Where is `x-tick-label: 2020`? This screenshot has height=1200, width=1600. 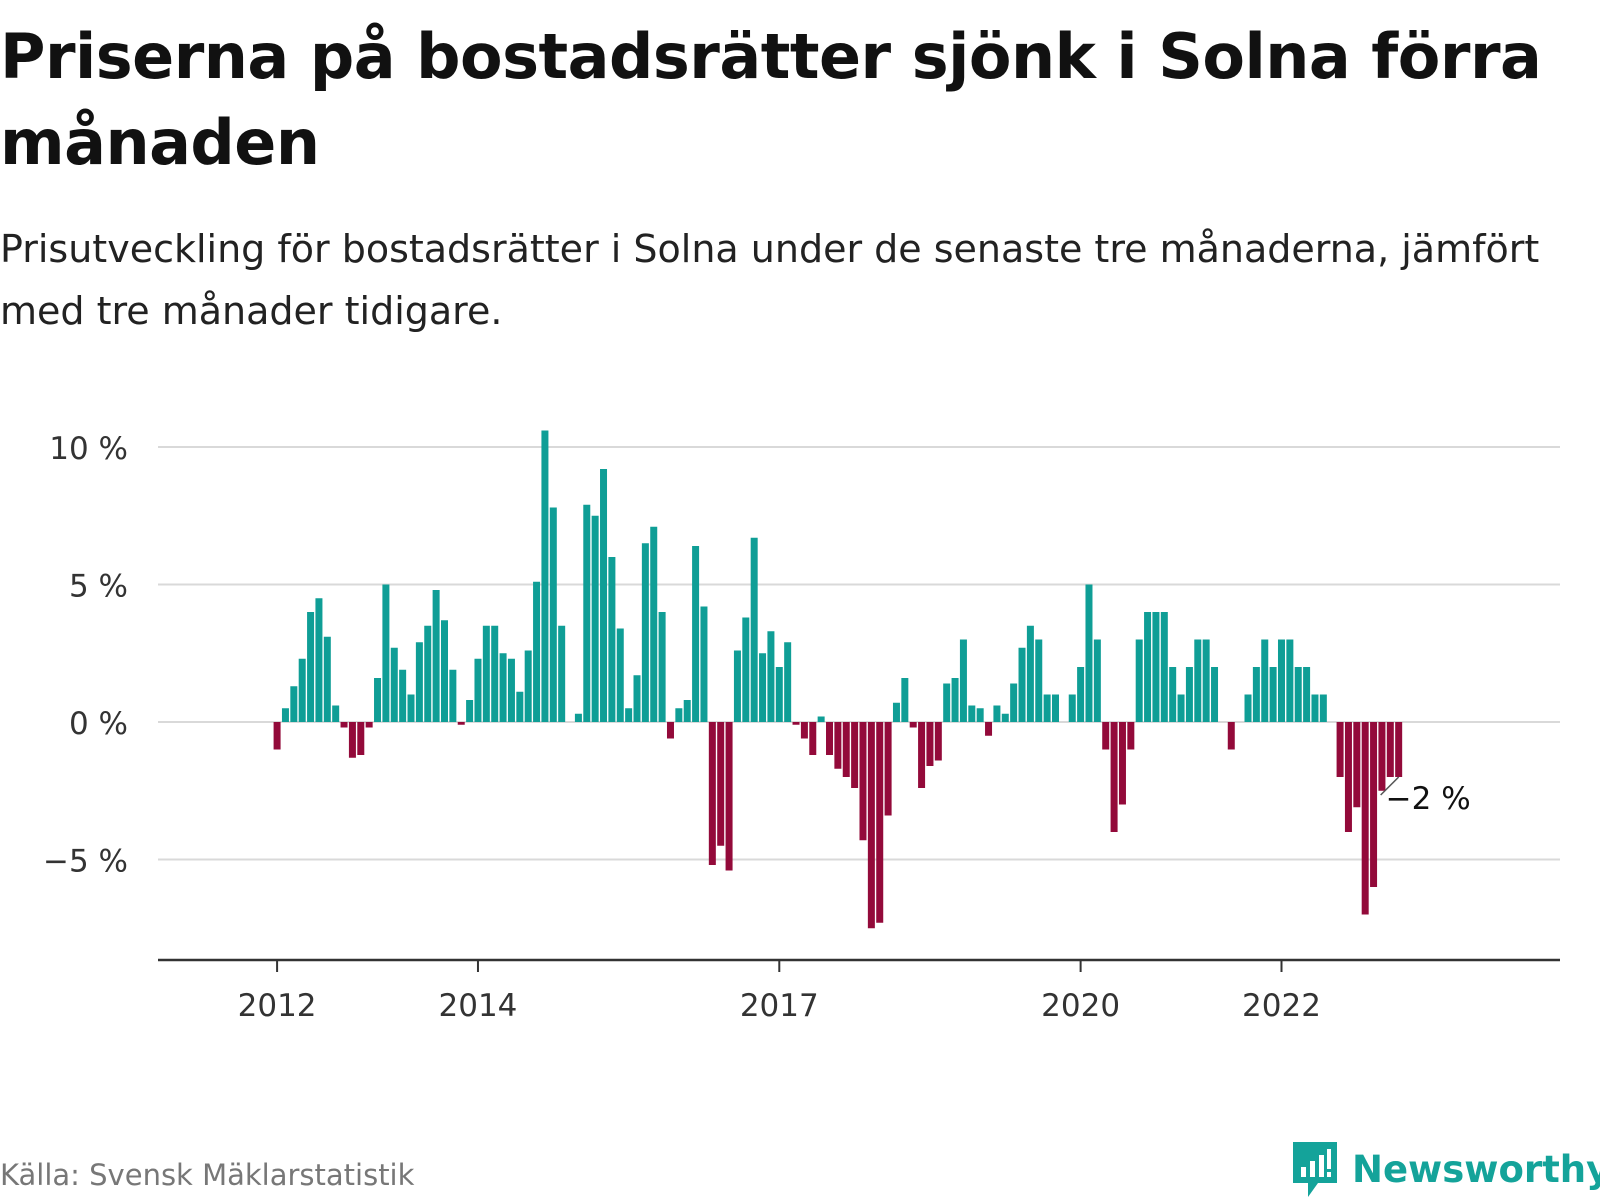 x-tick-label: 2020 is located at coordinates (1080, 1006).